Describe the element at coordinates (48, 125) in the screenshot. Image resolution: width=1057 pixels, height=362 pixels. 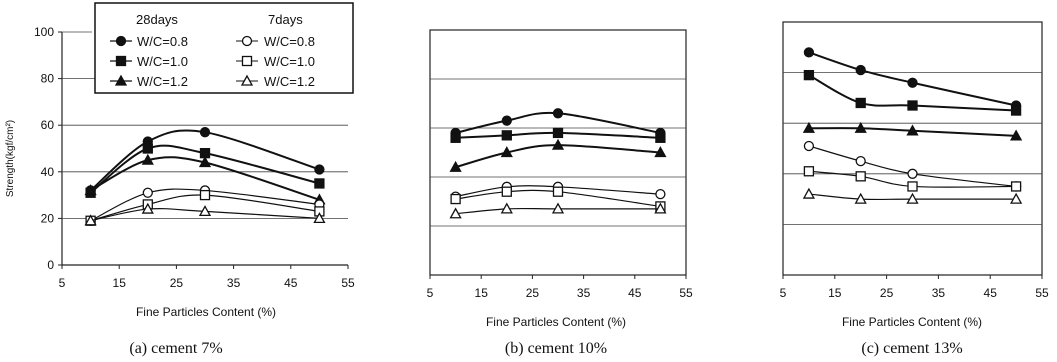
I see `y-tick-label: 60` at that location.